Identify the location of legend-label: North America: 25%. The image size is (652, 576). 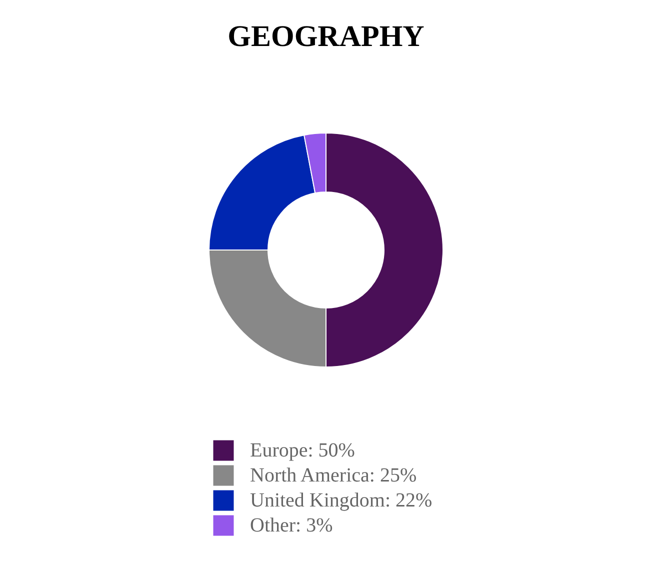
(333, 475).